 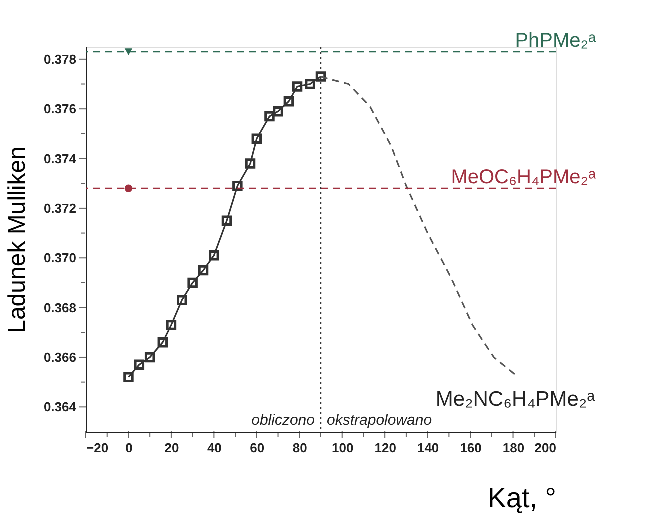 What do you see at coordinates (379, 420) in the screenshot?
I see `annotation: okstrapolowano` at bounding box center [379, 420].